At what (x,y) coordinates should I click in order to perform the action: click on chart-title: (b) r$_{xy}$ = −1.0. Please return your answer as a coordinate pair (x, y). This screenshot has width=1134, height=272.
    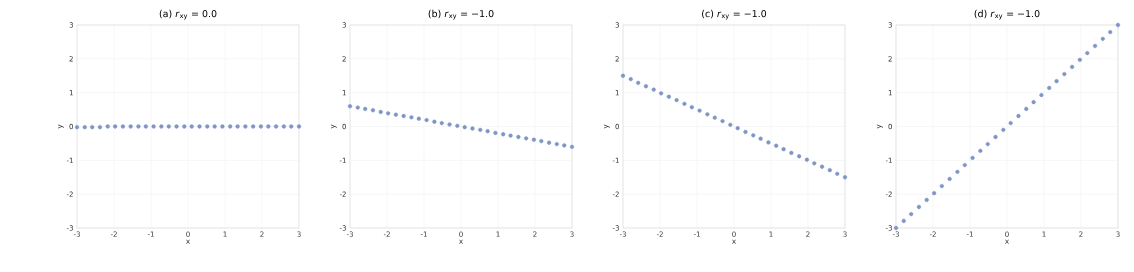
    Looking at the image, I should click on (461, 14).